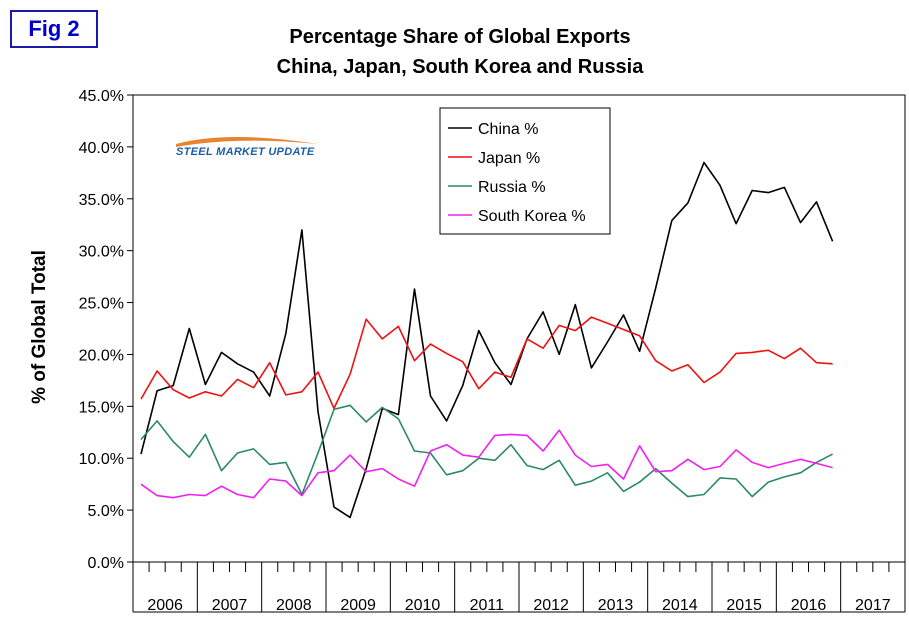 This screenshot has width=909, height=622. Describe the element at coordinates (54, 29) in the screenshot. I see `figure-label: Fig 2` at that location.